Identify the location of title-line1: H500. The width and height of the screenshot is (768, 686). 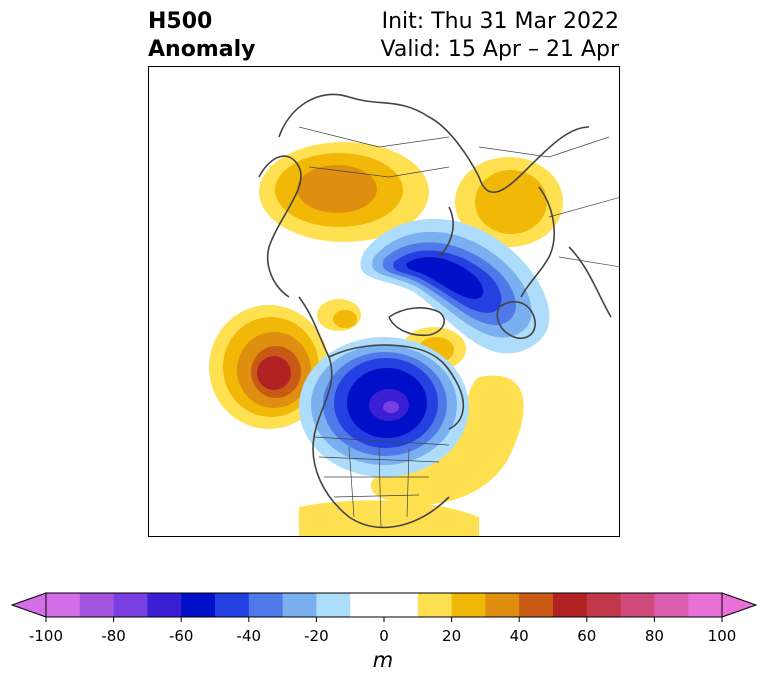
(180, 21).